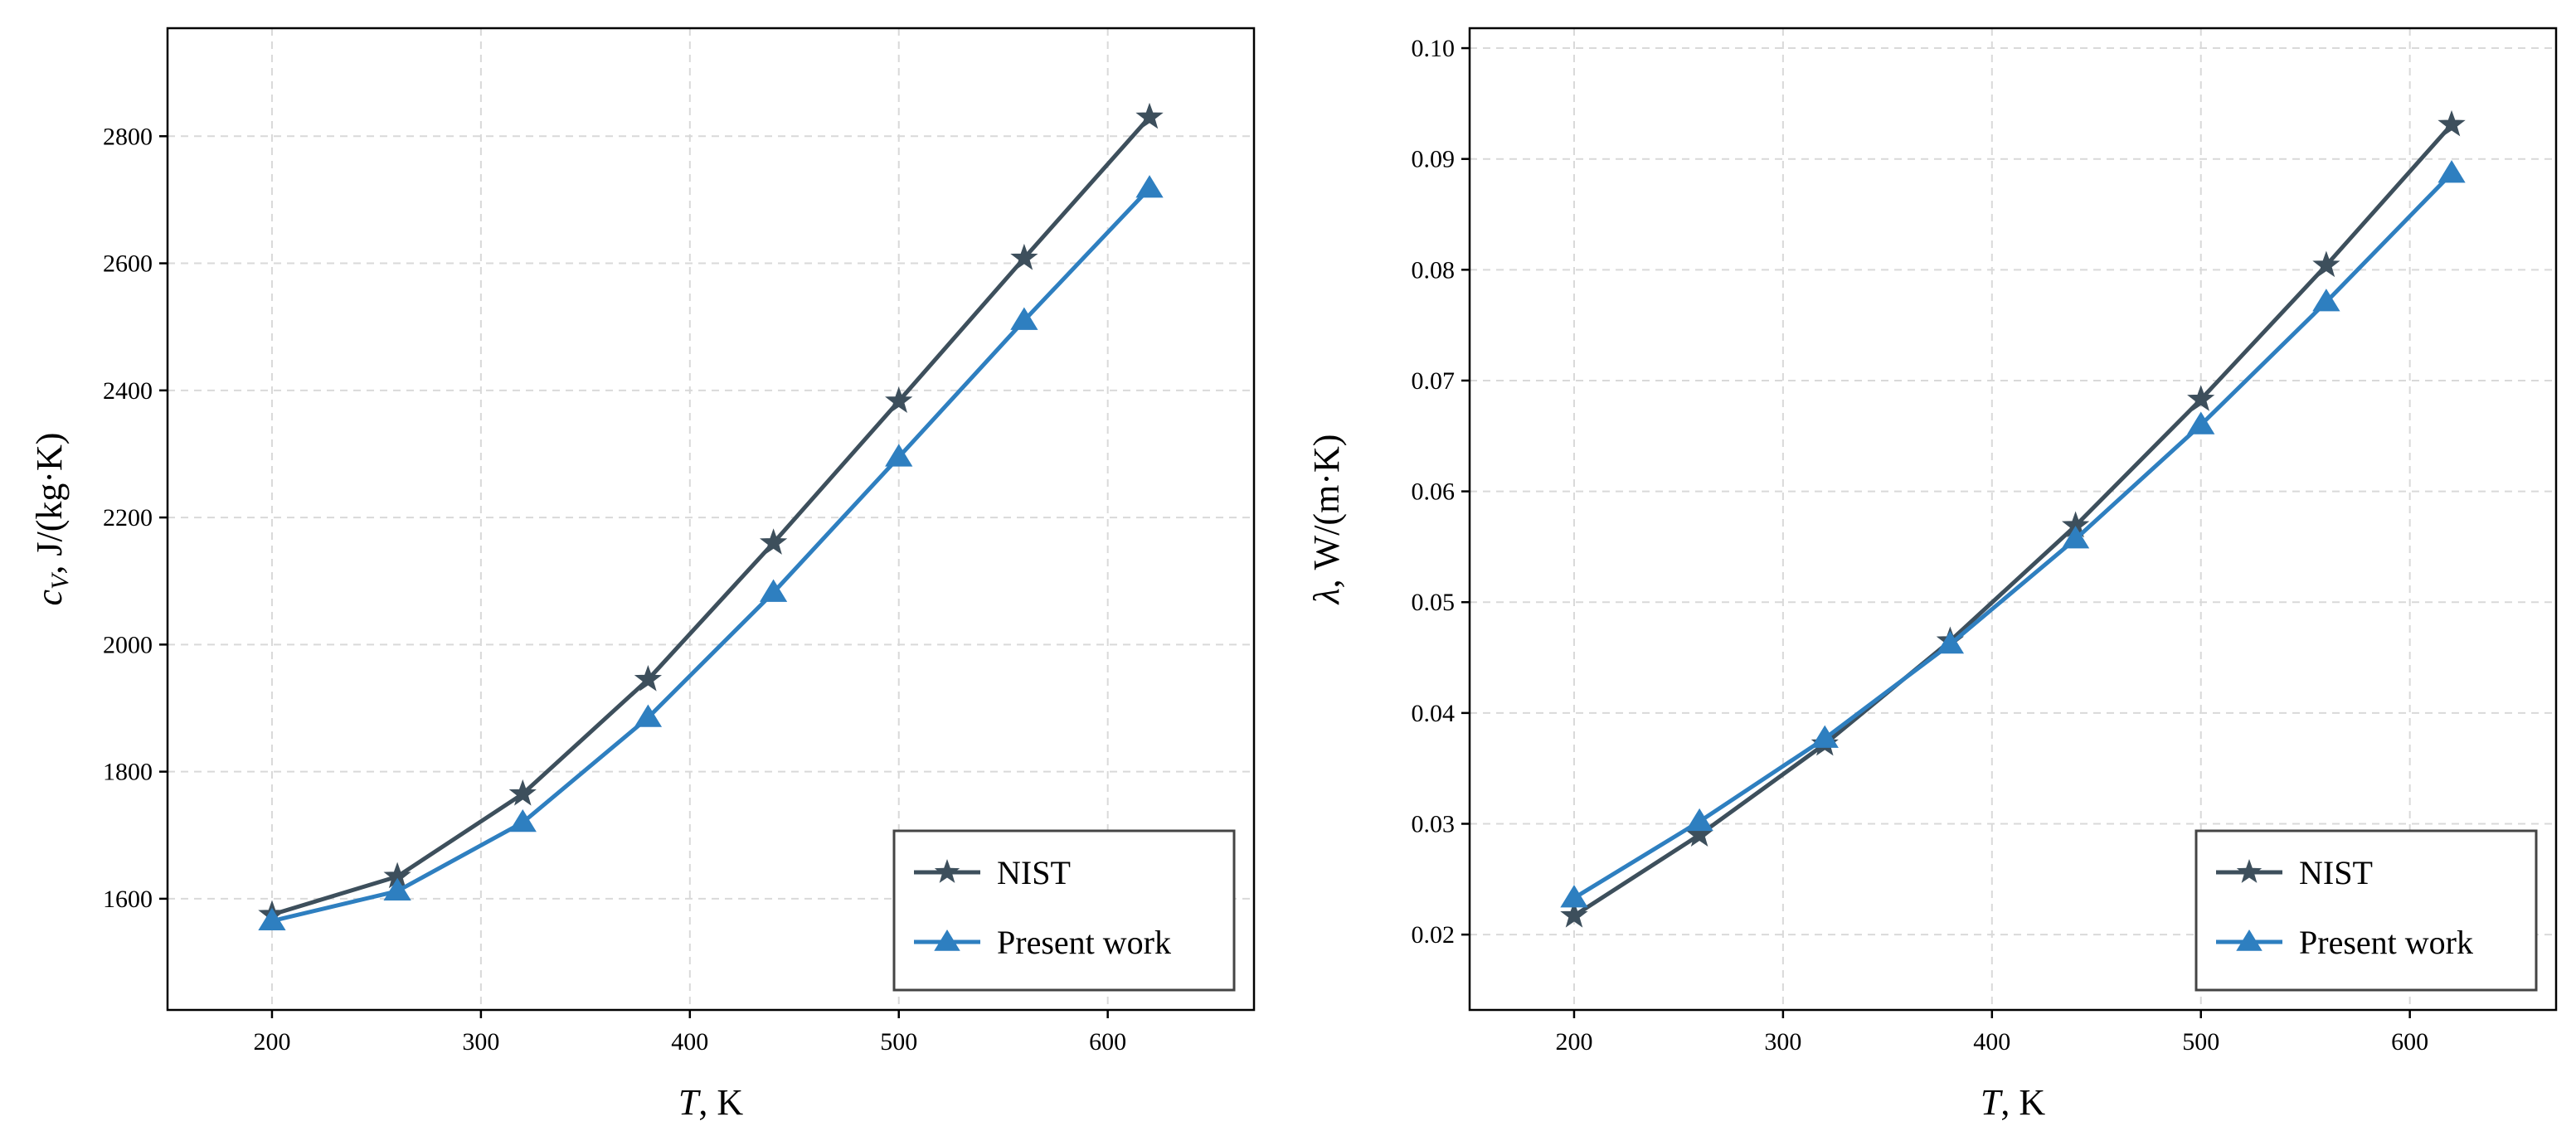  What do you see at coordinates (49, 504) in the screenshot?
I see `y-axis-label-unit: , J/(kg·K)` at bounding box center [49, 504].